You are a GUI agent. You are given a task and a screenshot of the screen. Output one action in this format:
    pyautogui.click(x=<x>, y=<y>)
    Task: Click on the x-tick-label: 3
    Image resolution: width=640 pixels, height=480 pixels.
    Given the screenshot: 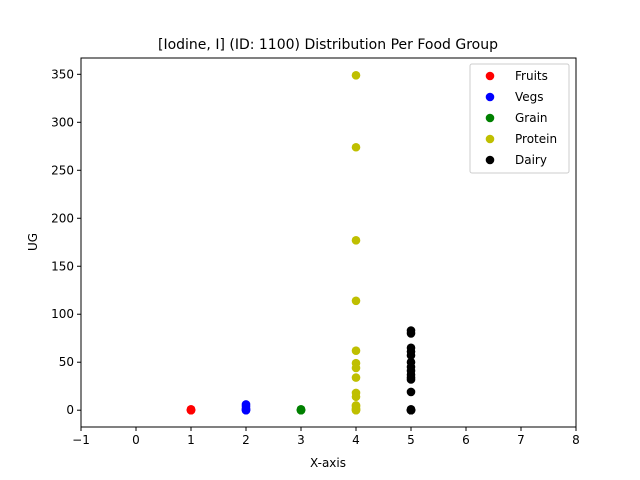 What is the action you would take?
    pyautogui.click(x=301, y=440)
    